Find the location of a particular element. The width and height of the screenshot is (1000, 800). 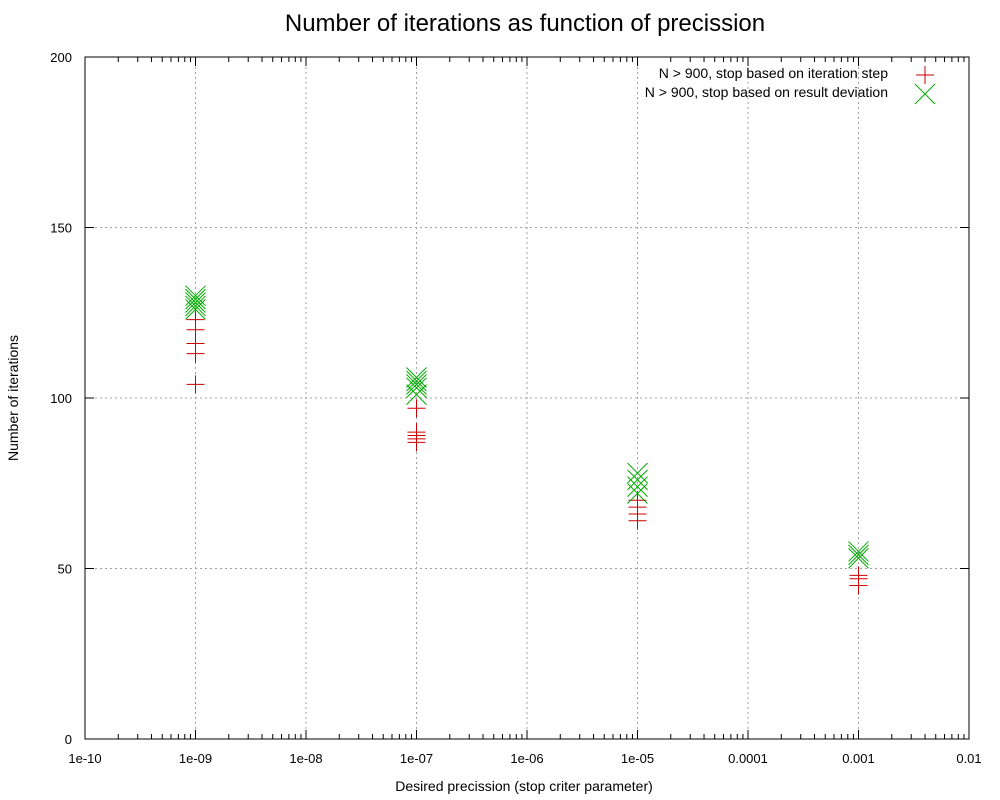

x-tick-label: 0.001 is located at coordinates (858, 758).